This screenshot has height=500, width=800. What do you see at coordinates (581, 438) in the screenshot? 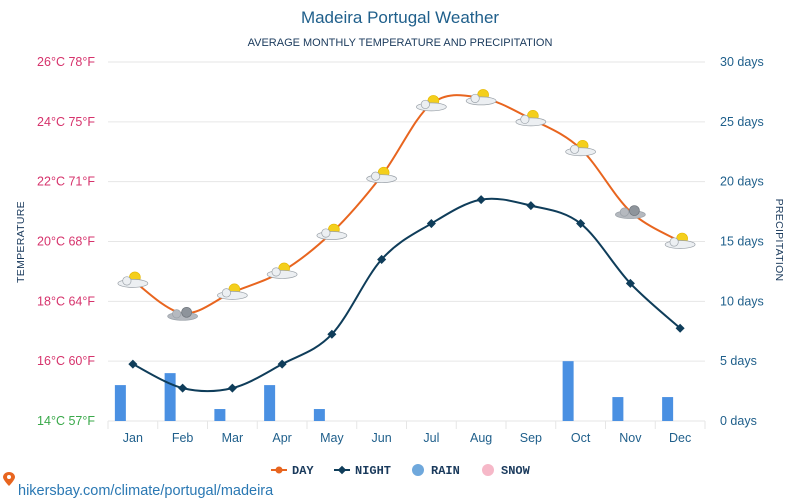
I see `x-tick-label: Oct` at bounding box center [581, 438].